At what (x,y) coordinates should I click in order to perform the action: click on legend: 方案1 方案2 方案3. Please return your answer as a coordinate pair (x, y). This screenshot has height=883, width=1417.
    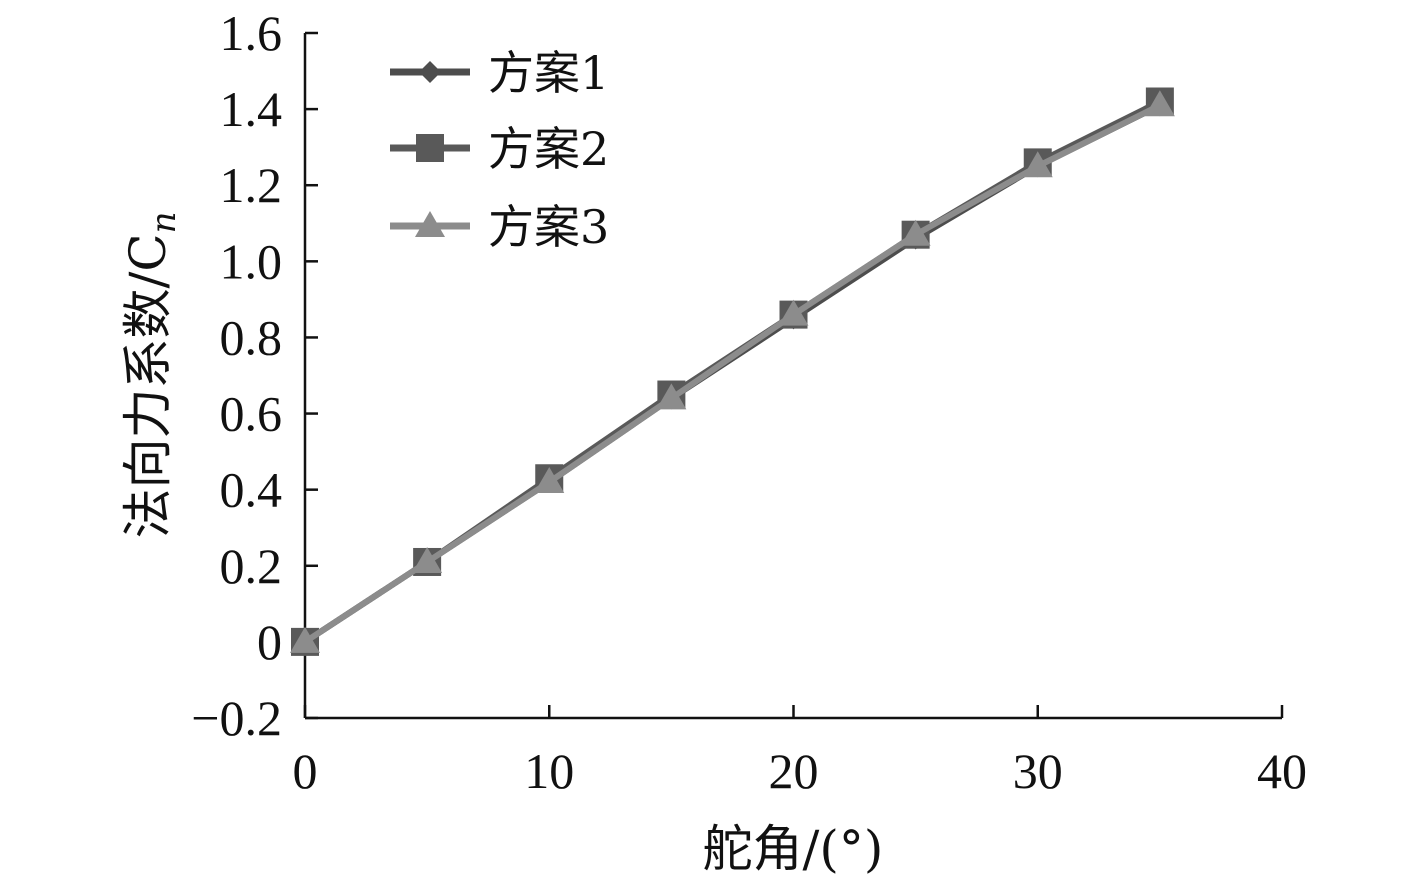
    Looking at the image, I should click on (499, 150).